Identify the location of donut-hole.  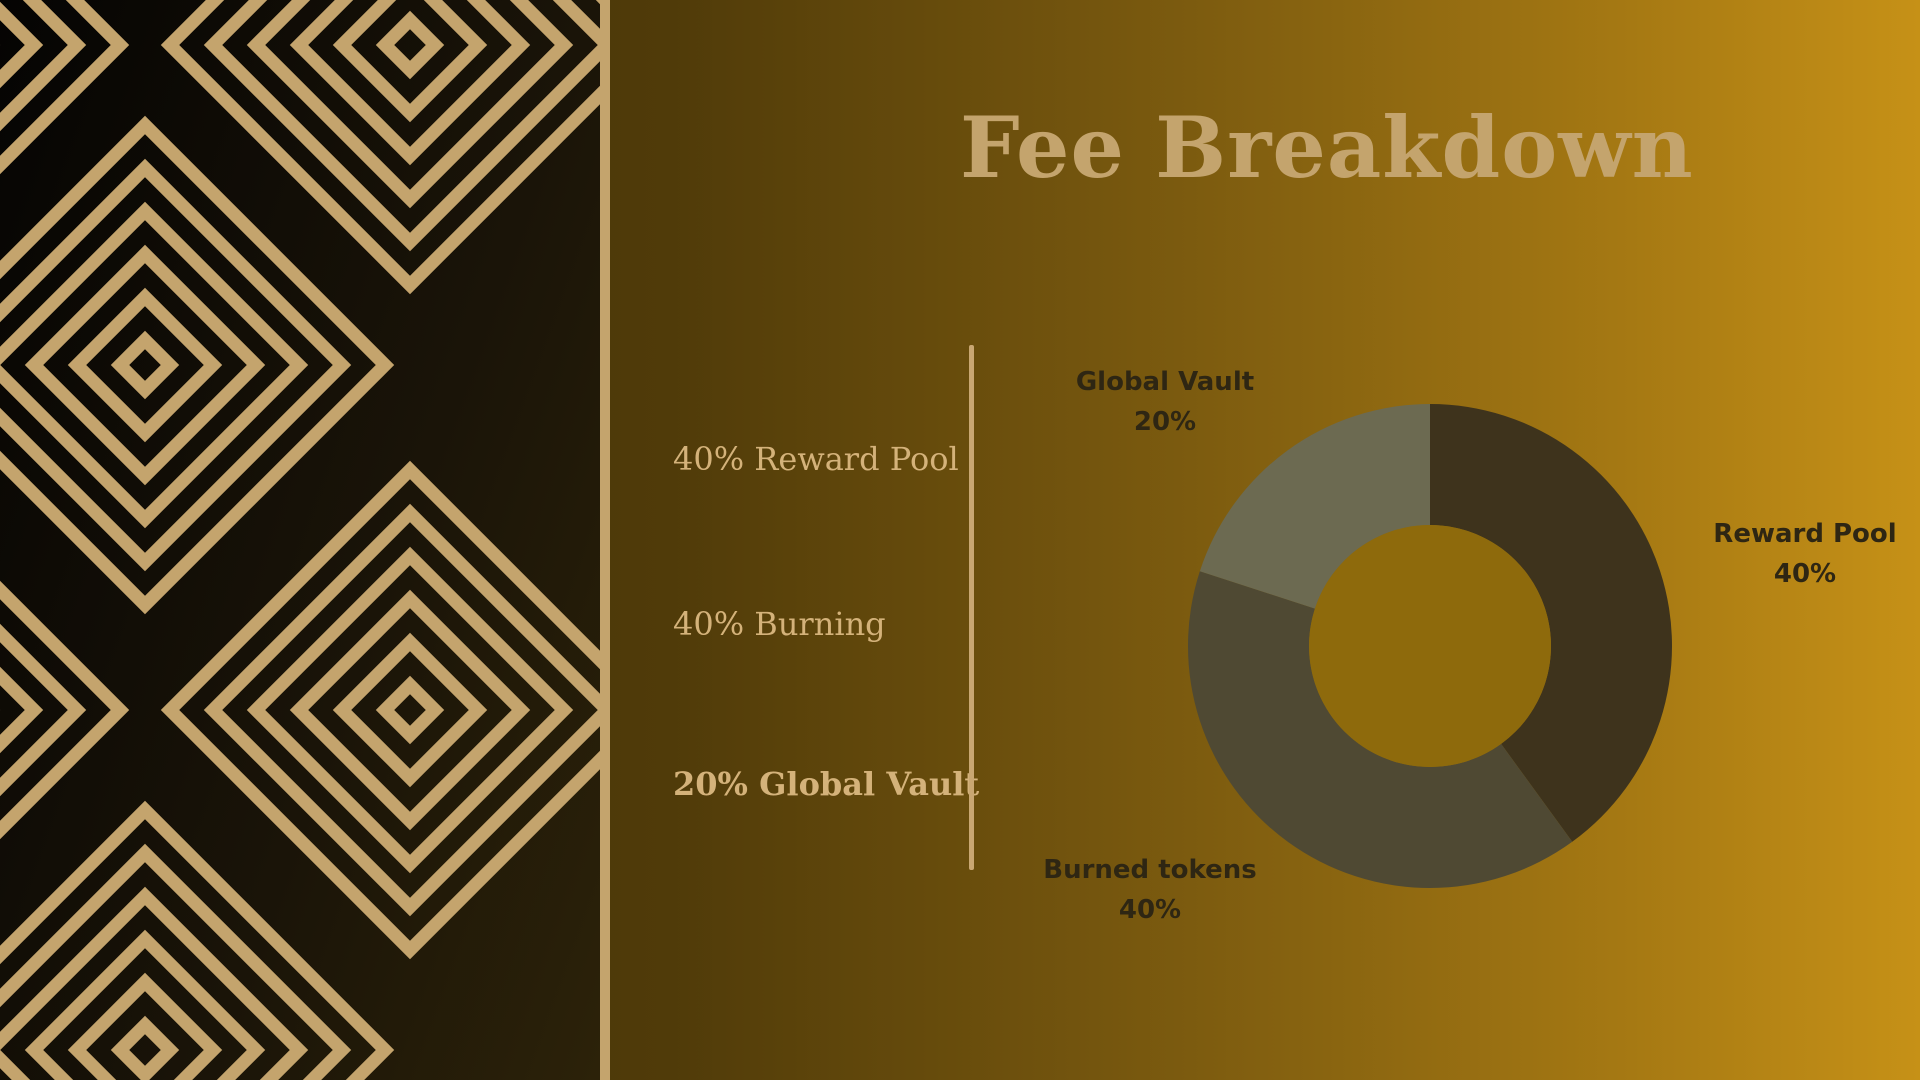
(1430, 646).